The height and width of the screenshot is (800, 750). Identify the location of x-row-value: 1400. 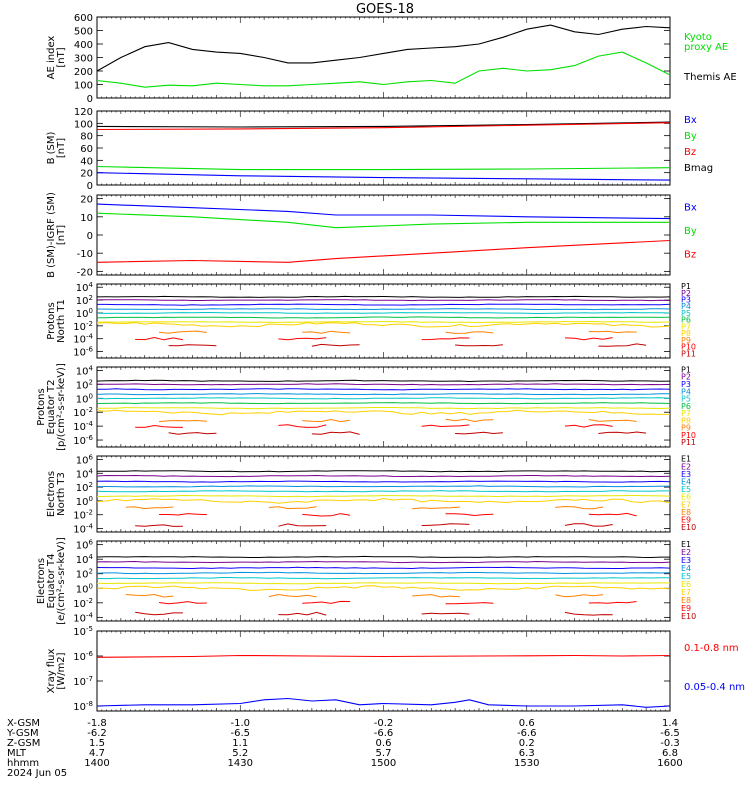
(96, 763).